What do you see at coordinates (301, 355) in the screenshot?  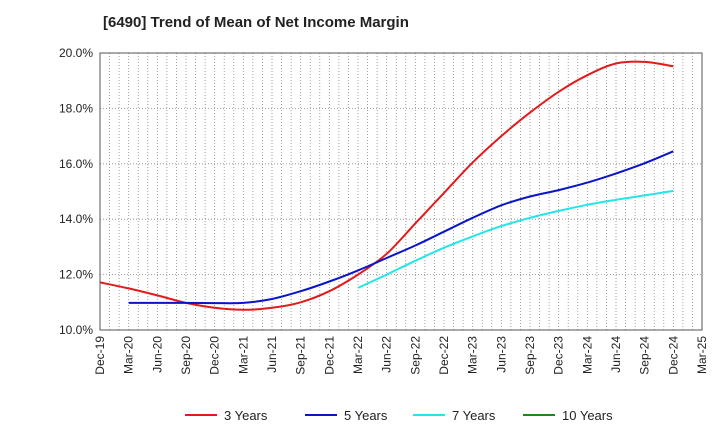 I see `x-tick-label: Sep-21` at bounding box center [301, 355].